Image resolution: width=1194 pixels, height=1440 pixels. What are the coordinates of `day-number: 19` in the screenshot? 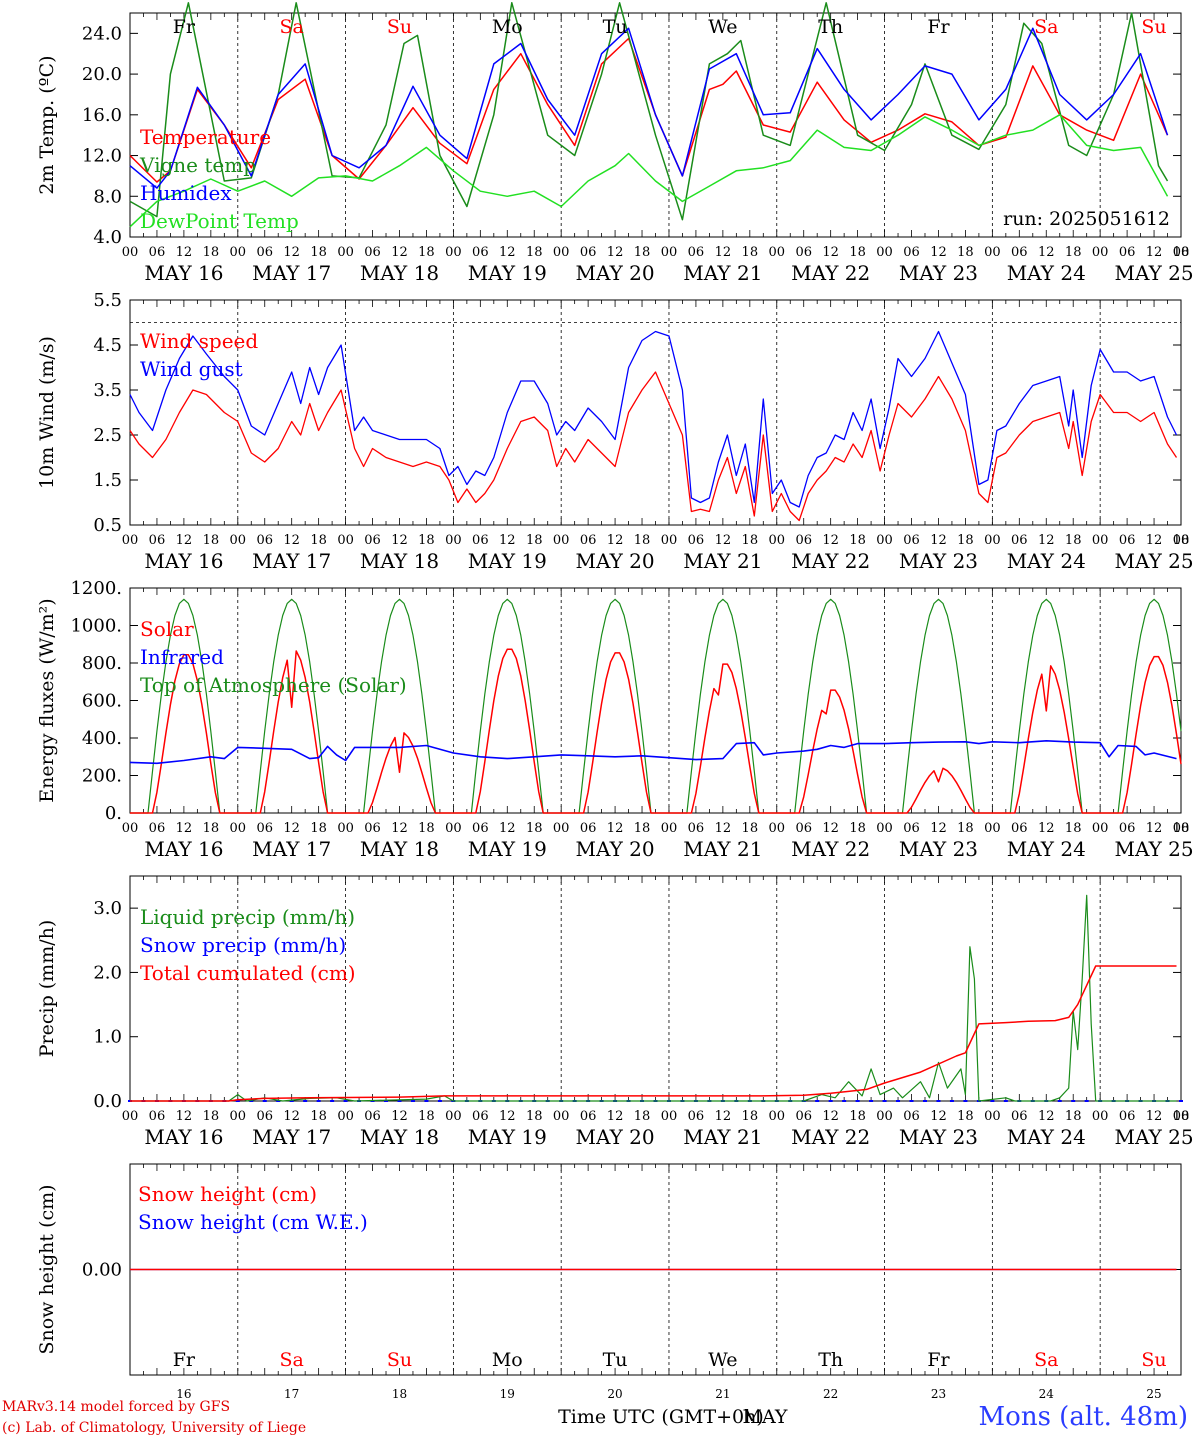 It's located at (507, 1394).